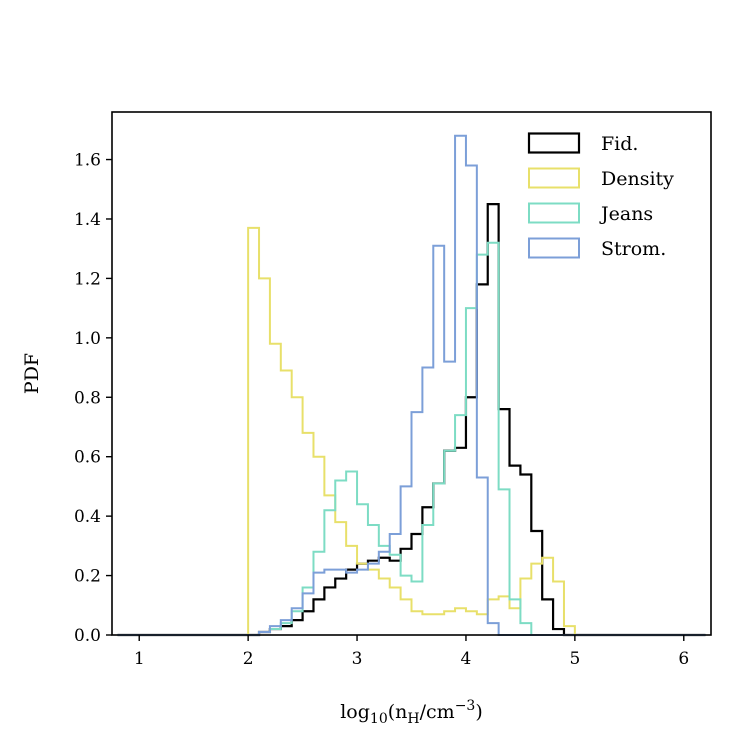 The height and width of the screenshot is (748, 748). Describe the element at coordinates (87, 636) in the screenshot. I see `y-tick-label: 0.0` at that location.